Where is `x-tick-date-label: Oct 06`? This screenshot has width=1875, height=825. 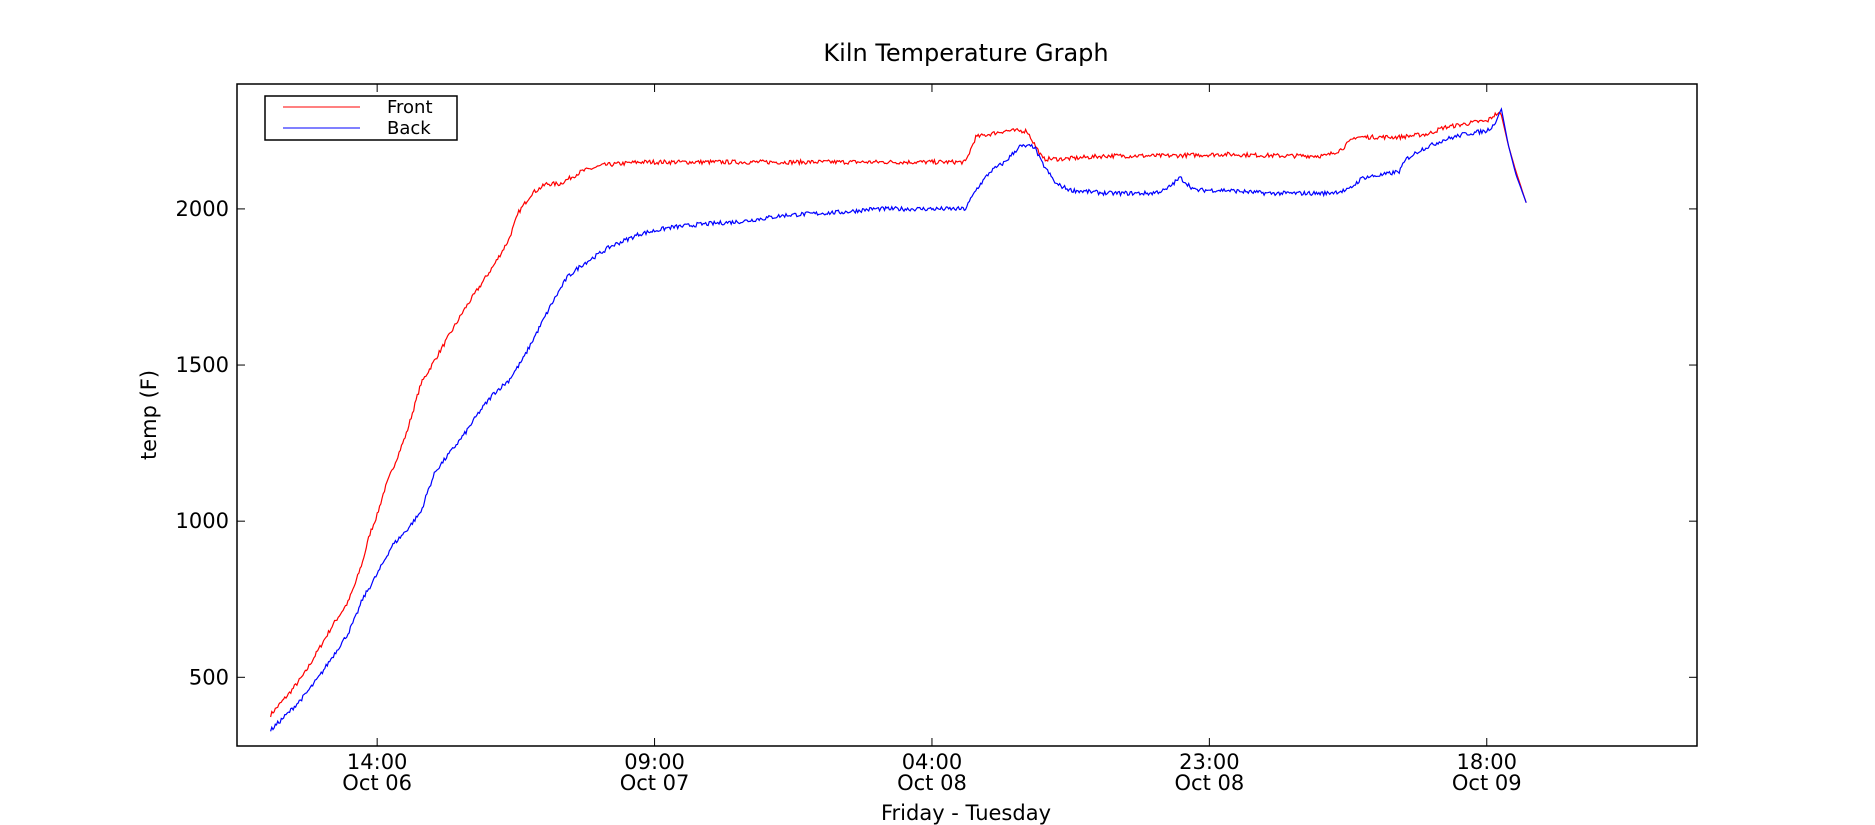 x-tick-date-label: Oct 06 is located at coordinates (377, 783).